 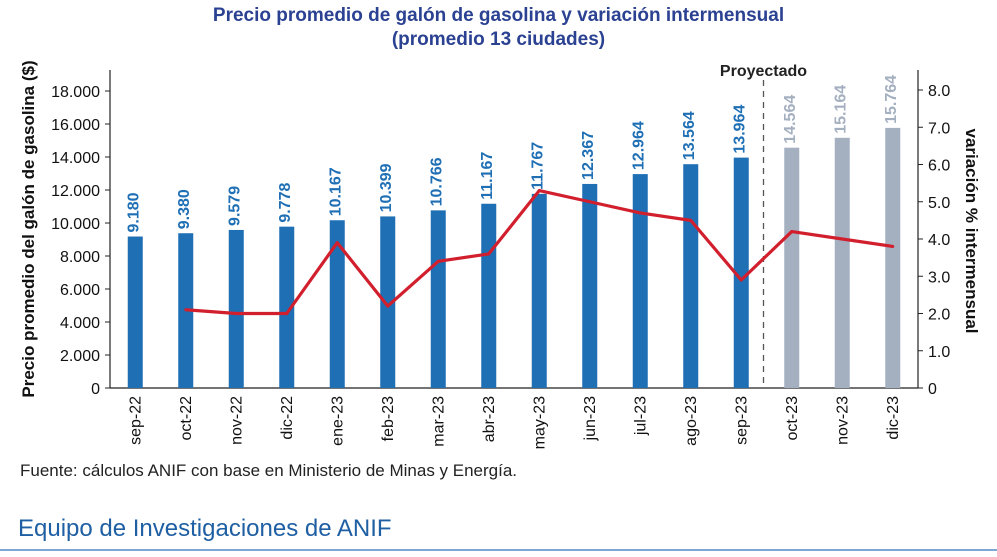 What do you see at coordinates (436, 181) in the screenshot?
I see `bar-value-label: 10.766` at bounding box center [436, 181].